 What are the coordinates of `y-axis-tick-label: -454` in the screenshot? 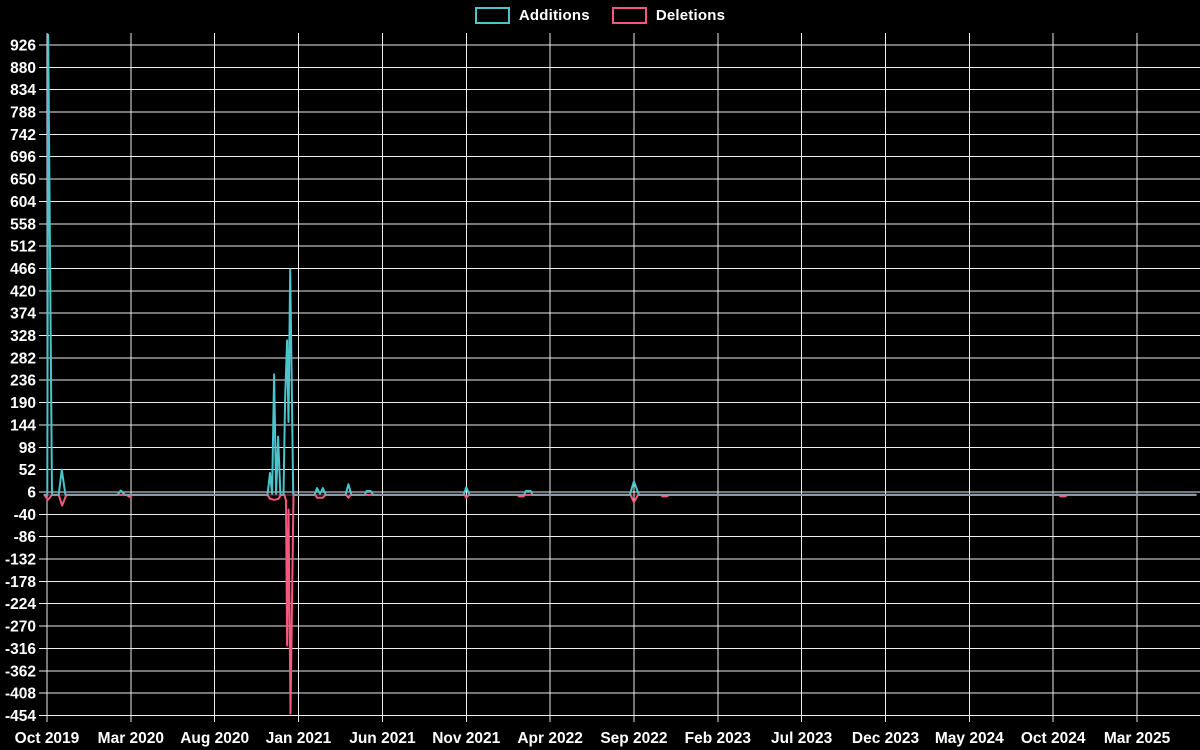 It's located at (20, 716).